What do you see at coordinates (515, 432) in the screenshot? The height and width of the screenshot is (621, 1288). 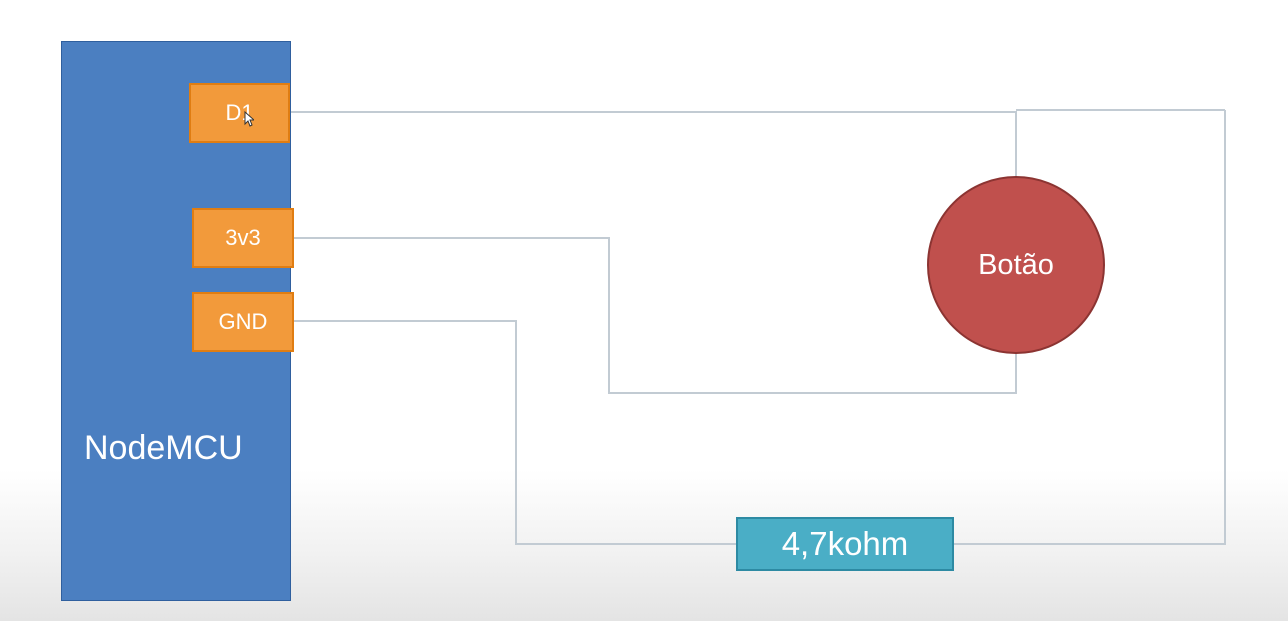 I see `wire-gnd-to-resistor` at bounding box center [515, 432].